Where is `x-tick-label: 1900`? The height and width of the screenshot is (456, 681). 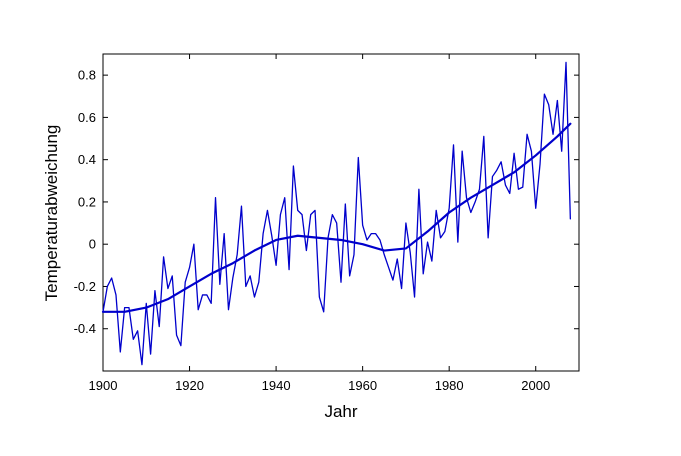 x-tick-label: 1900 is located at coordinates (103, 385).